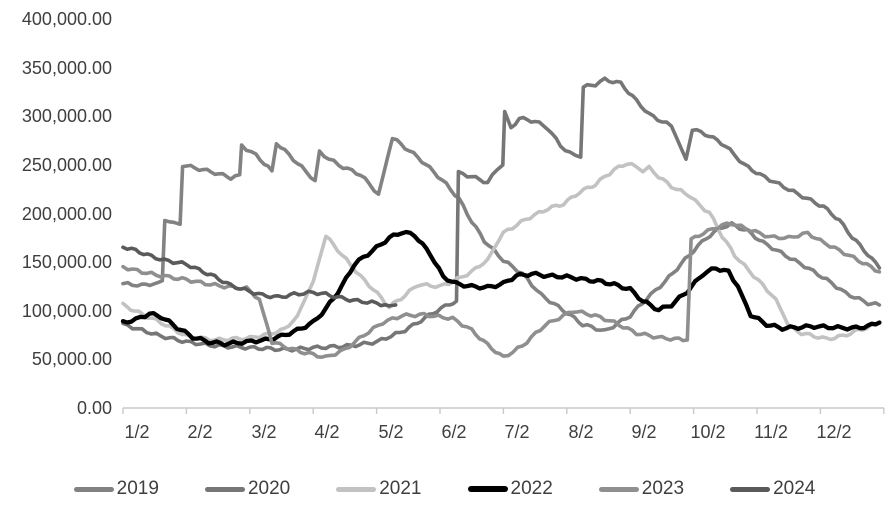  I want to click on y-axis-label: 400,000.00, so click(66, 19).